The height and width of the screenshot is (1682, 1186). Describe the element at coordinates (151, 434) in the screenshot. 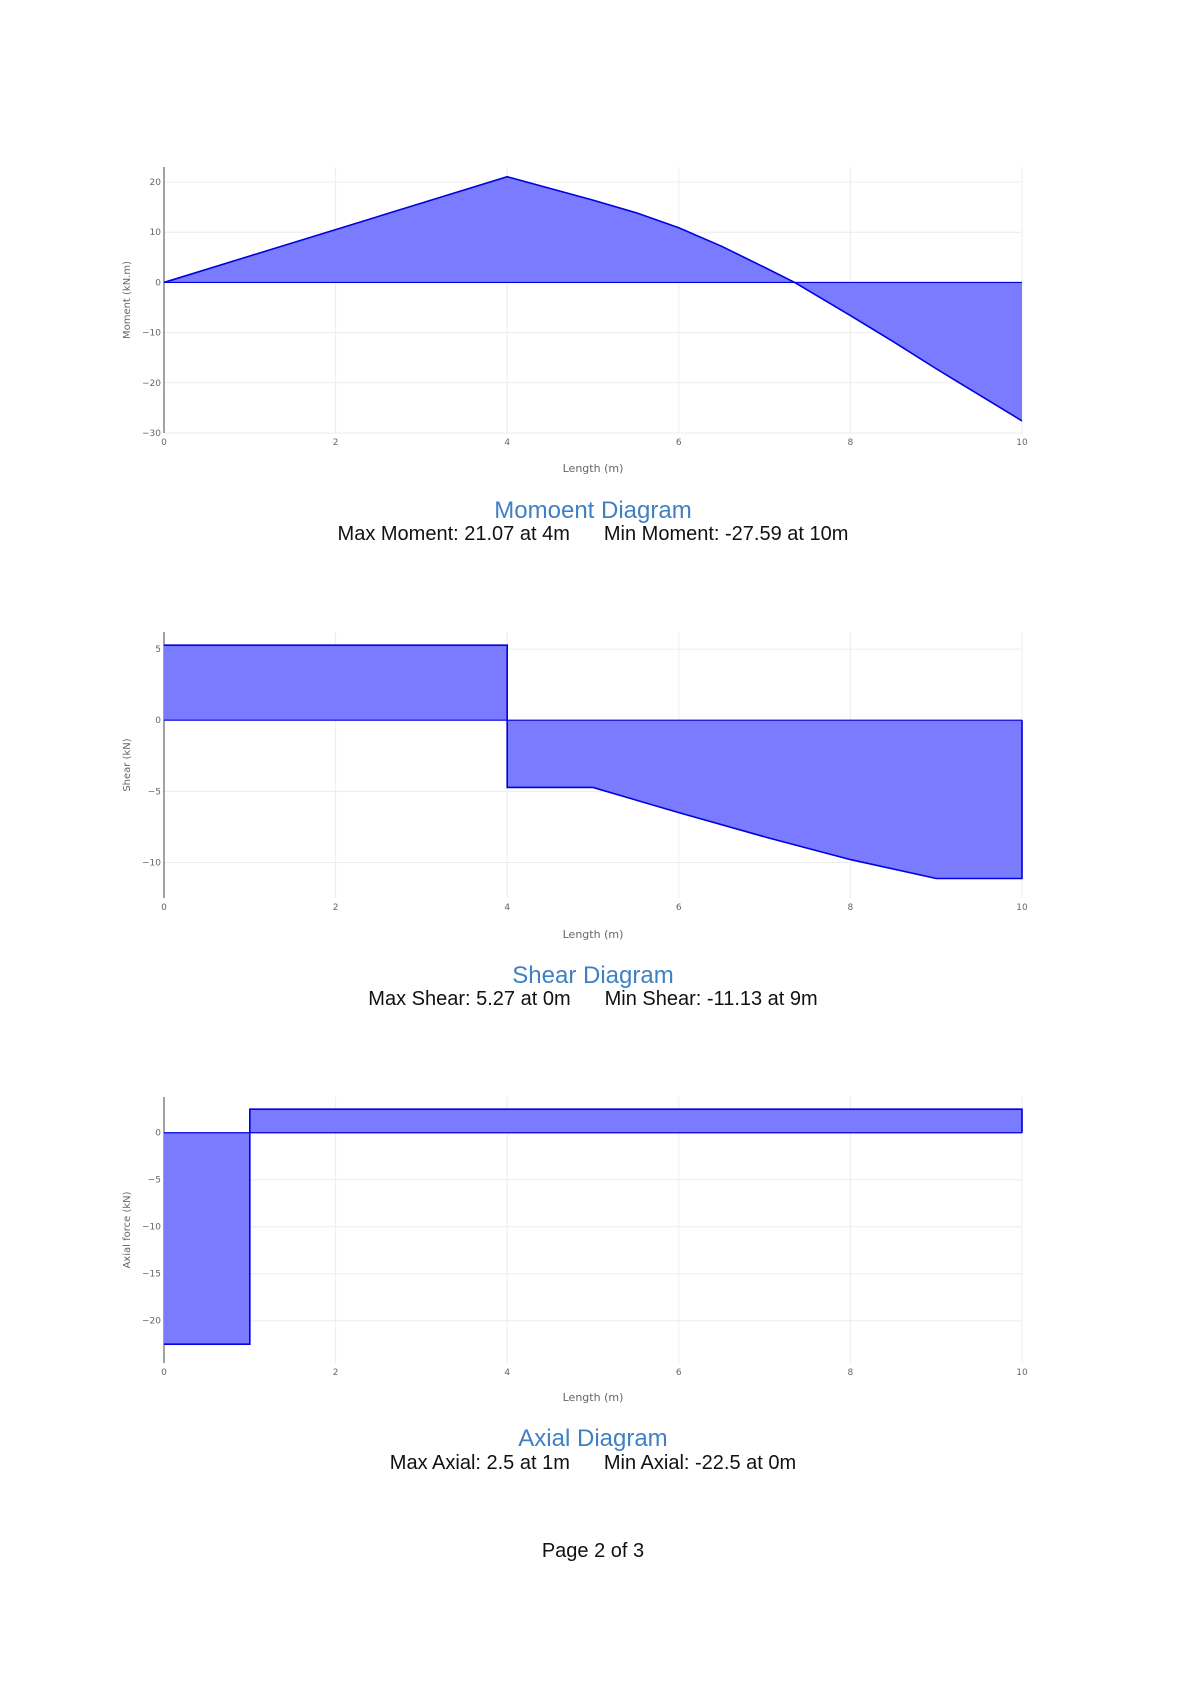

I see `y-tick-label: −30` at that location.